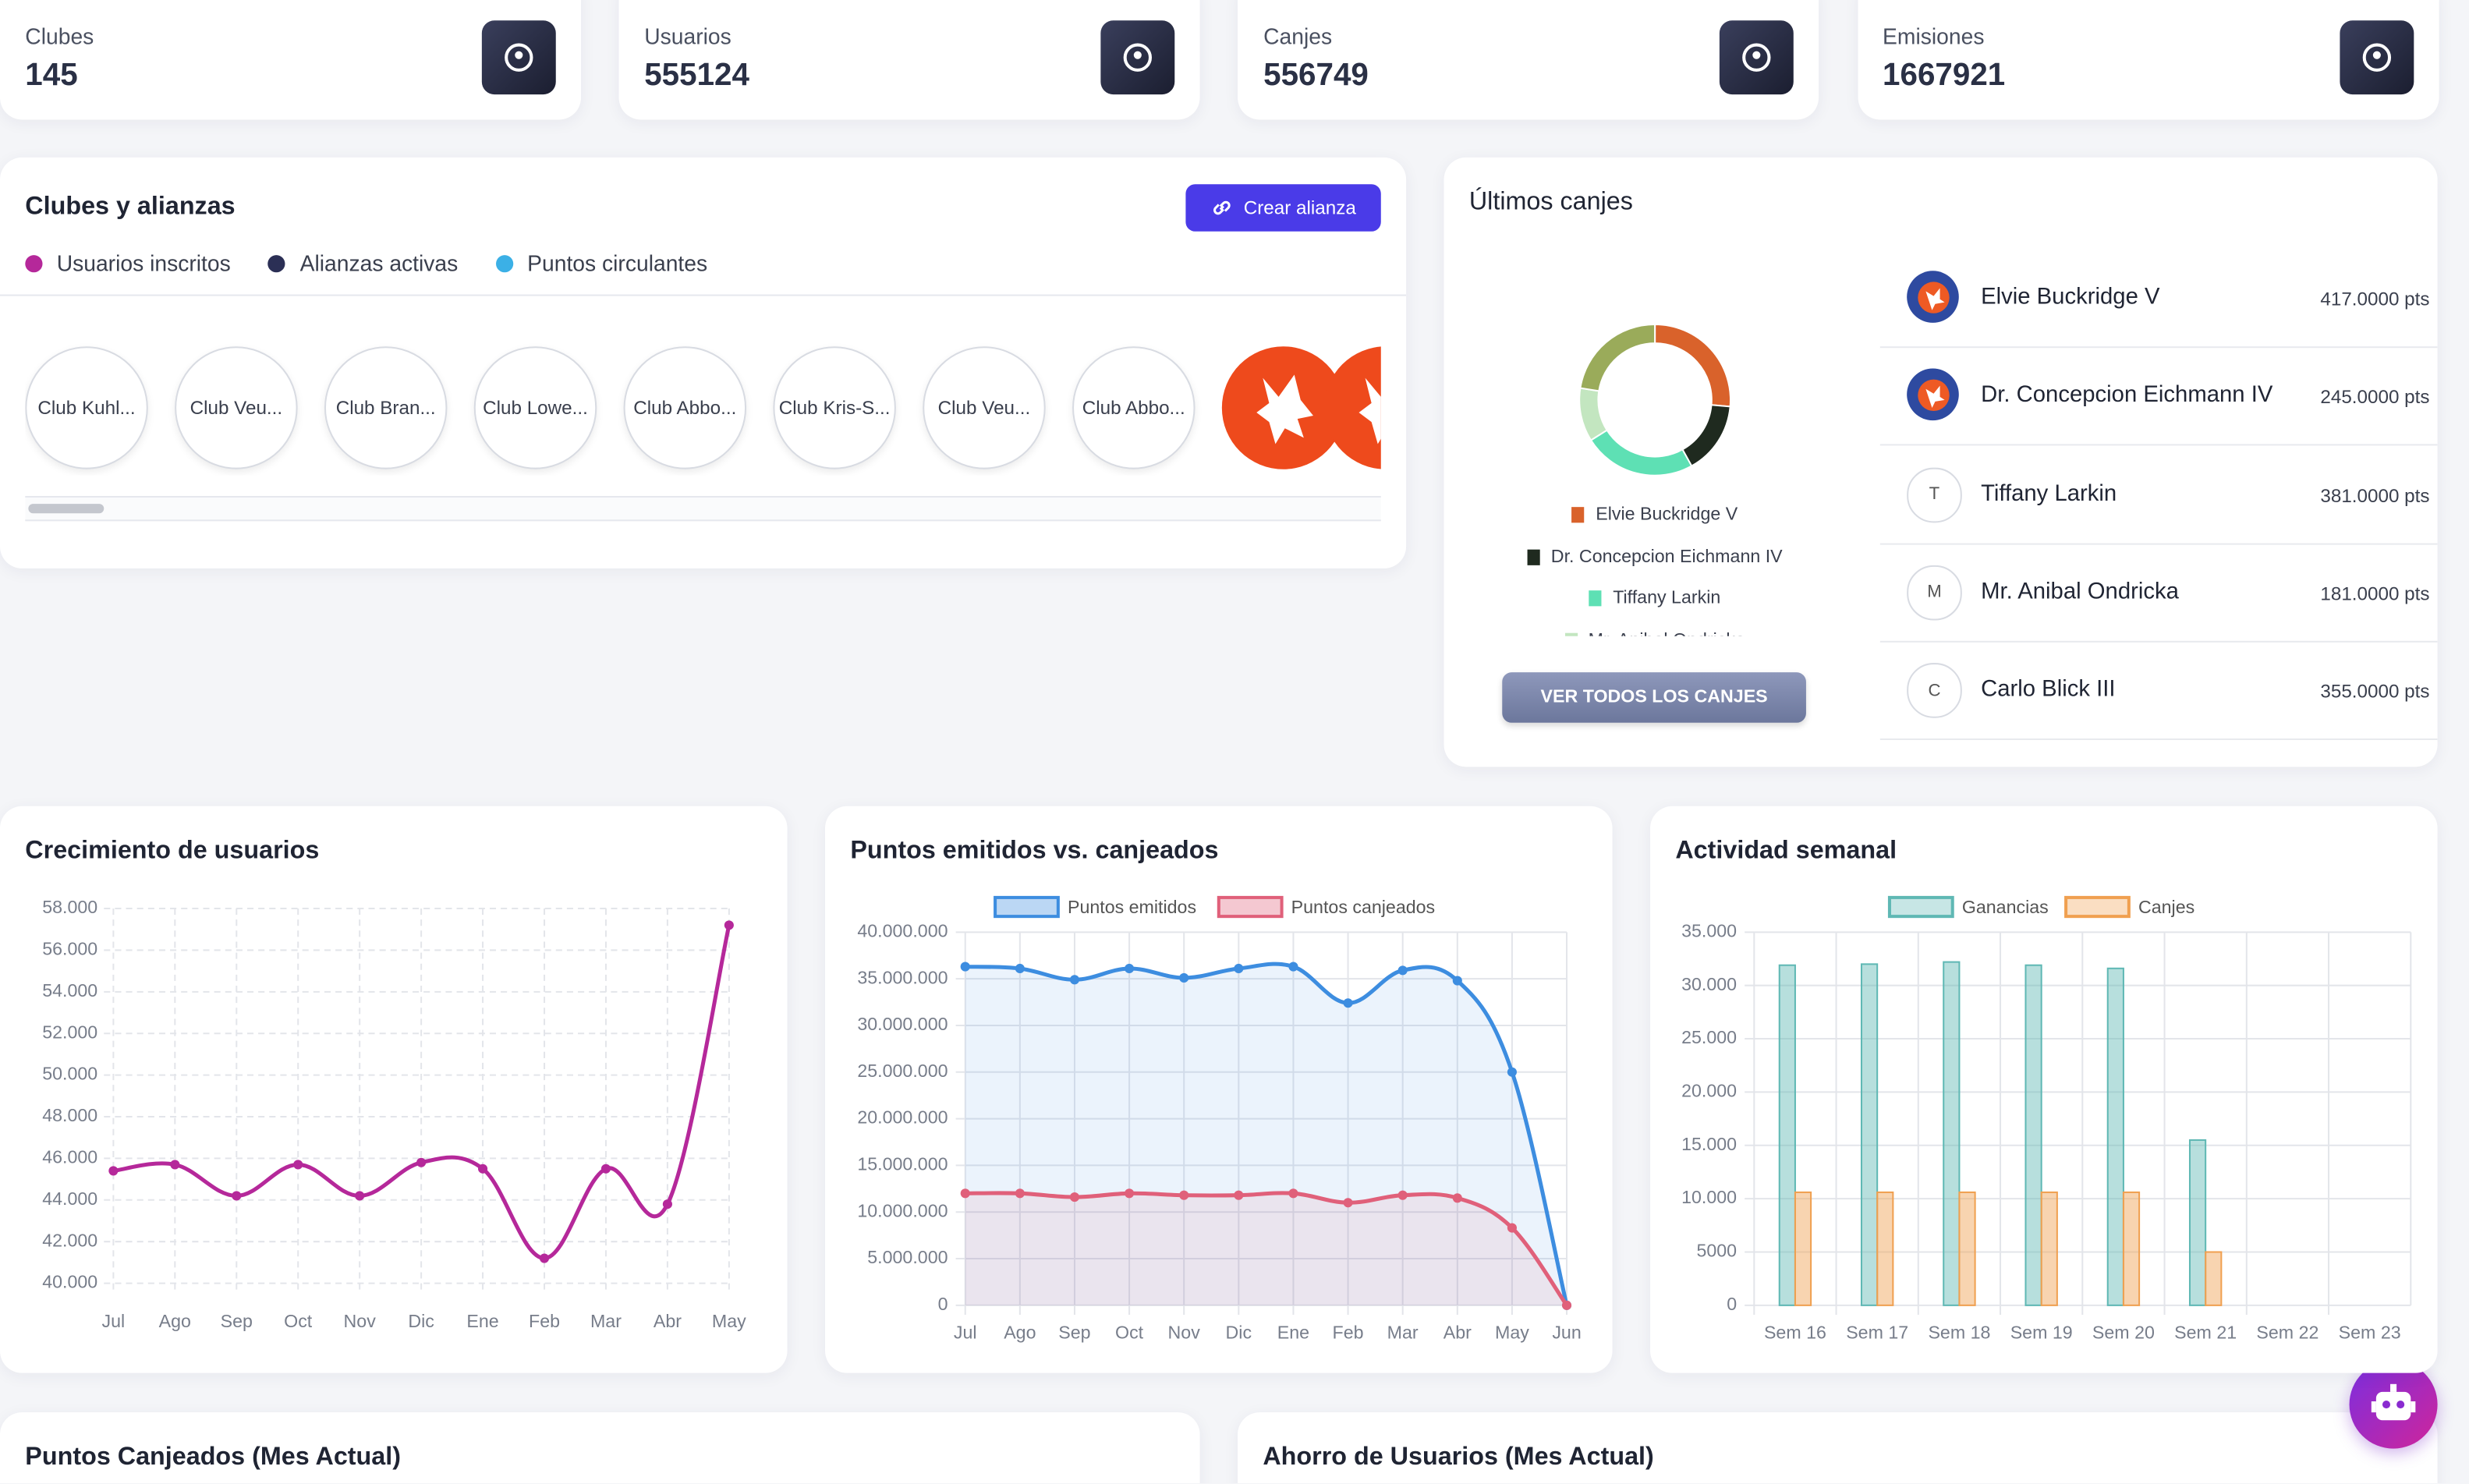 The image size is (2469, 1484). I want to click on y-tick-label: 48.000, so click(69, 1115).